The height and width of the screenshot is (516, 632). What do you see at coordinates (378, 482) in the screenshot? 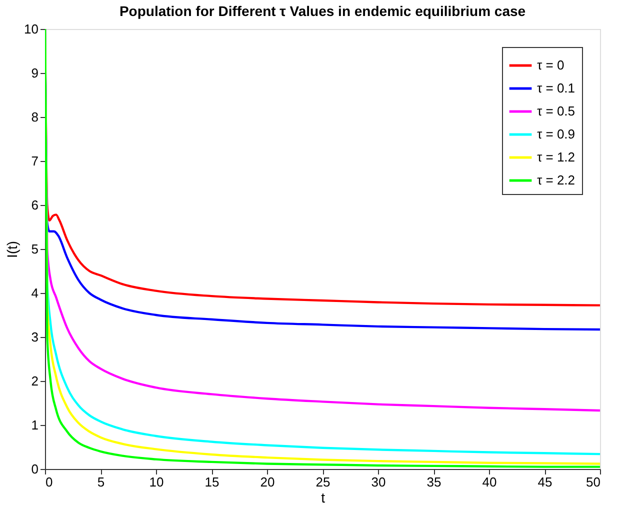
I see `x-tick-label: 30` at bounding box center [378, 482].